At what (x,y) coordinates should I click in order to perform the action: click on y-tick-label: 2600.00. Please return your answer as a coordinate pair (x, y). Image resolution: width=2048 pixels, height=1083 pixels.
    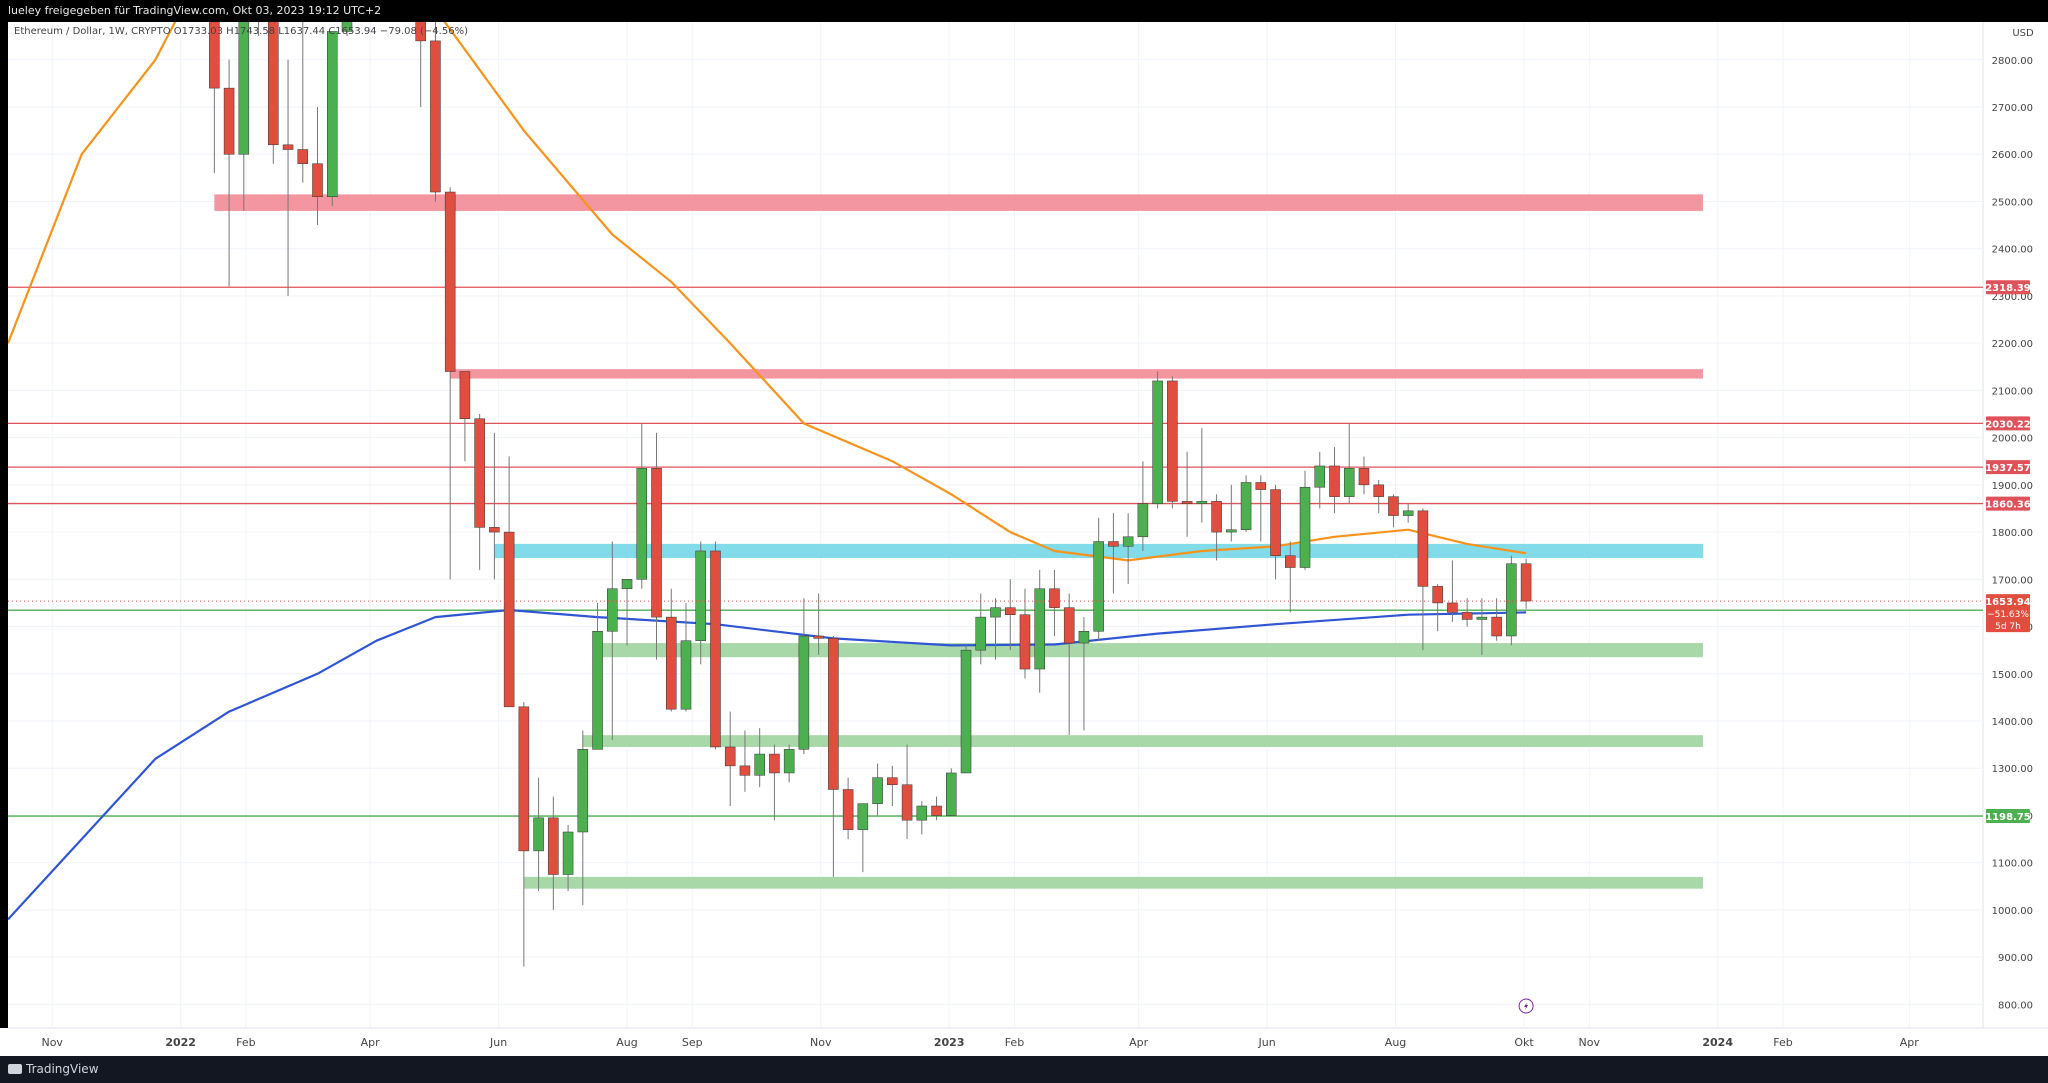
    Looking at the image, I should click on (2012, 155).